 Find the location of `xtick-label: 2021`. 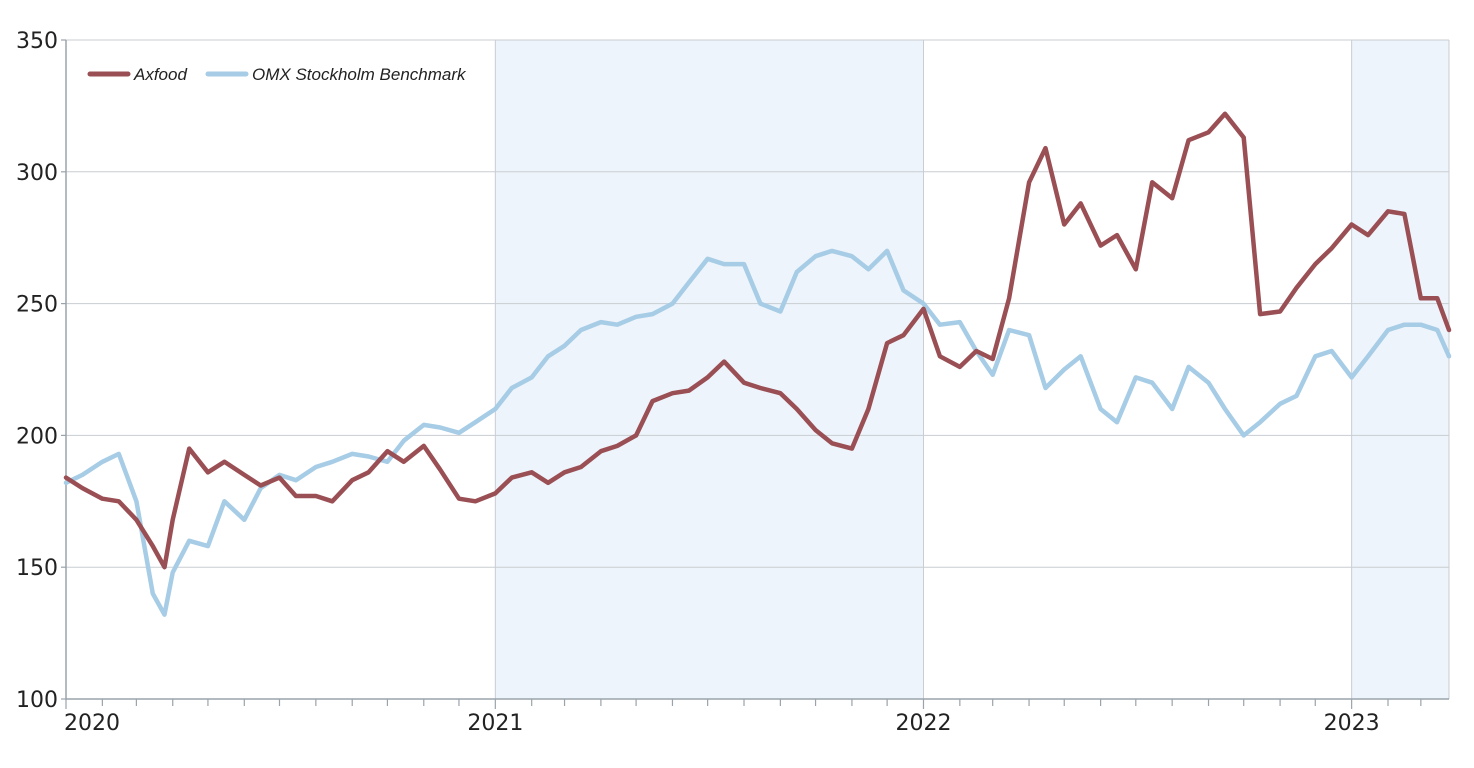

xtick-label: 2021 is located at coordinates (495, 723).